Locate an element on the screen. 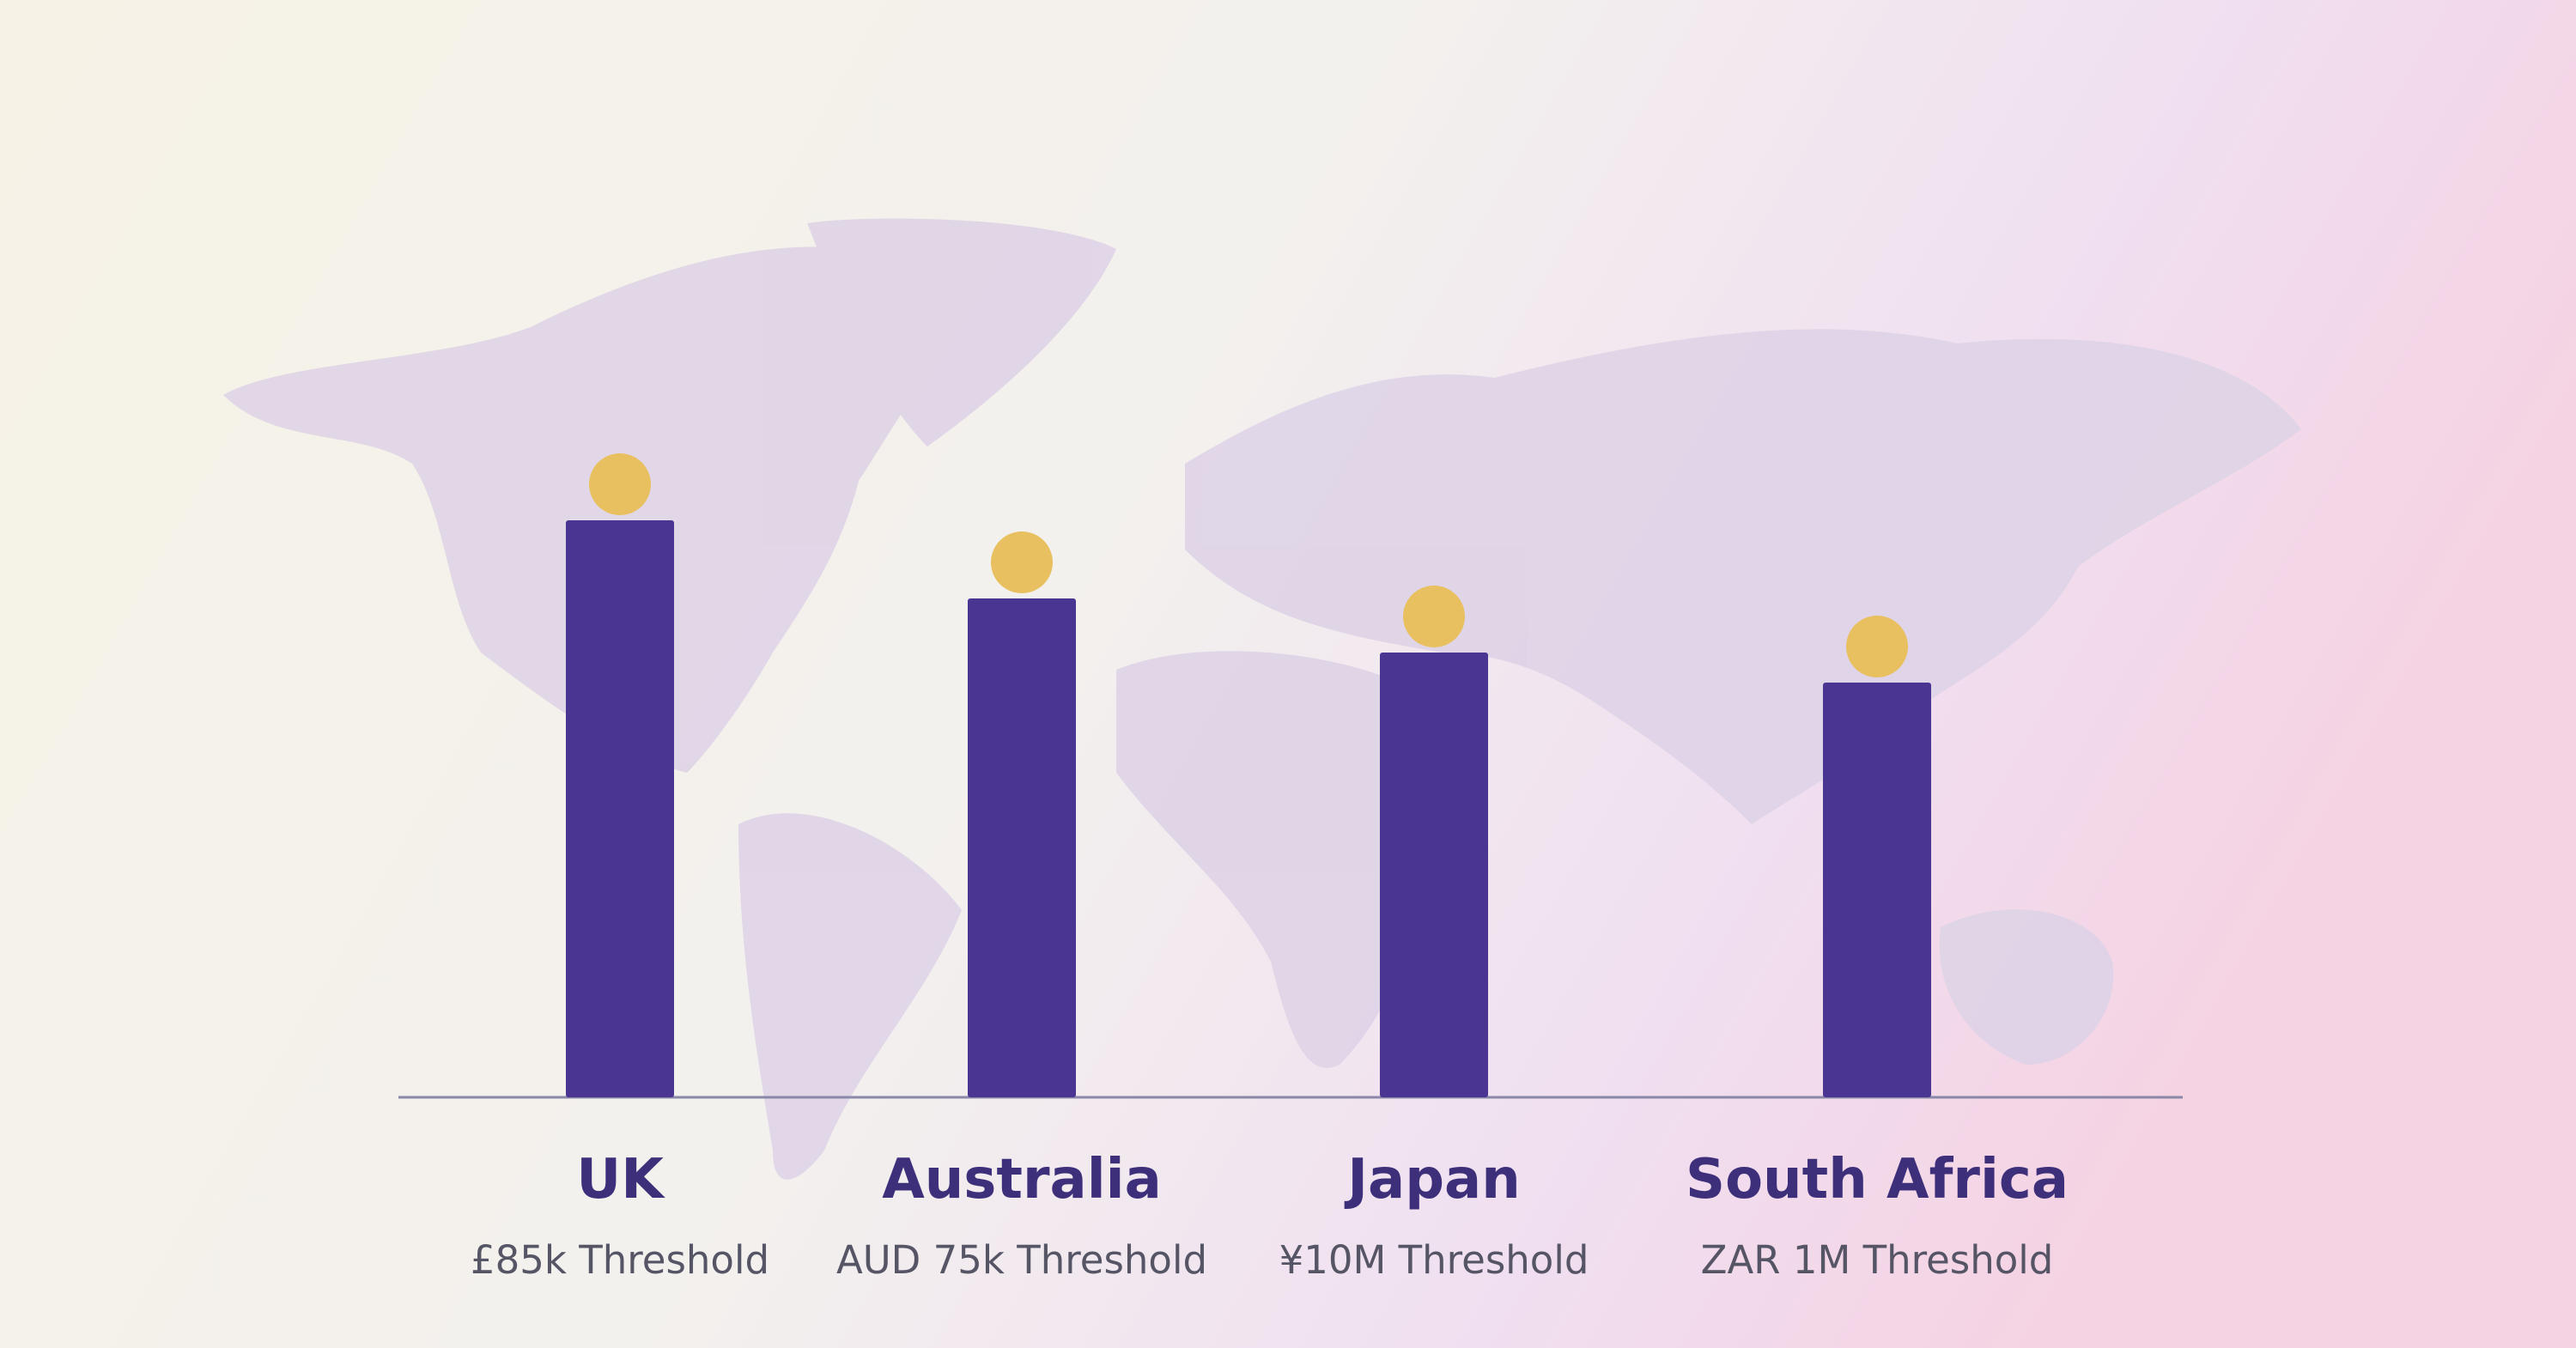 This screenshot has height=1348, width=2576. category-label: UK is located at coordinates (620, 1179).